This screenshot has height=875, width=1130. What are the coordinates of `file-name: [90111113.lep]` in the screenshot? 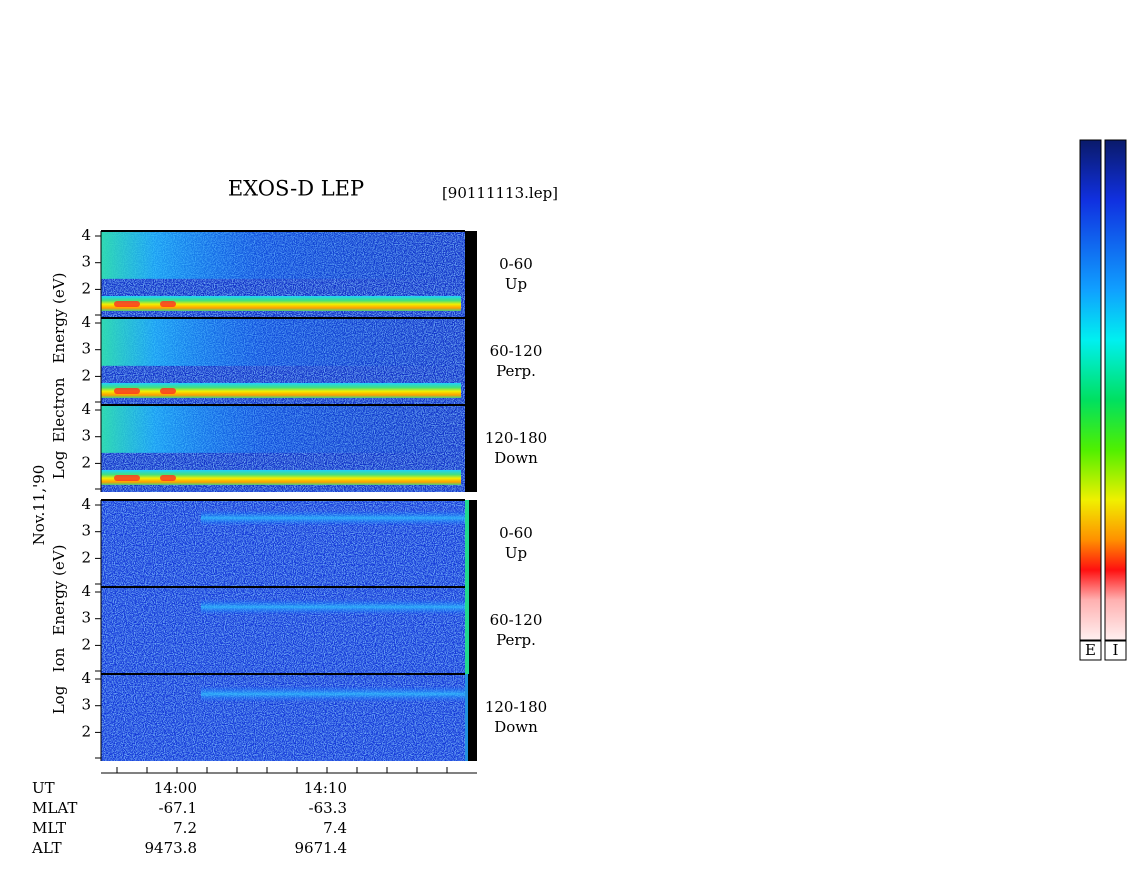 It's located at (500, 193).